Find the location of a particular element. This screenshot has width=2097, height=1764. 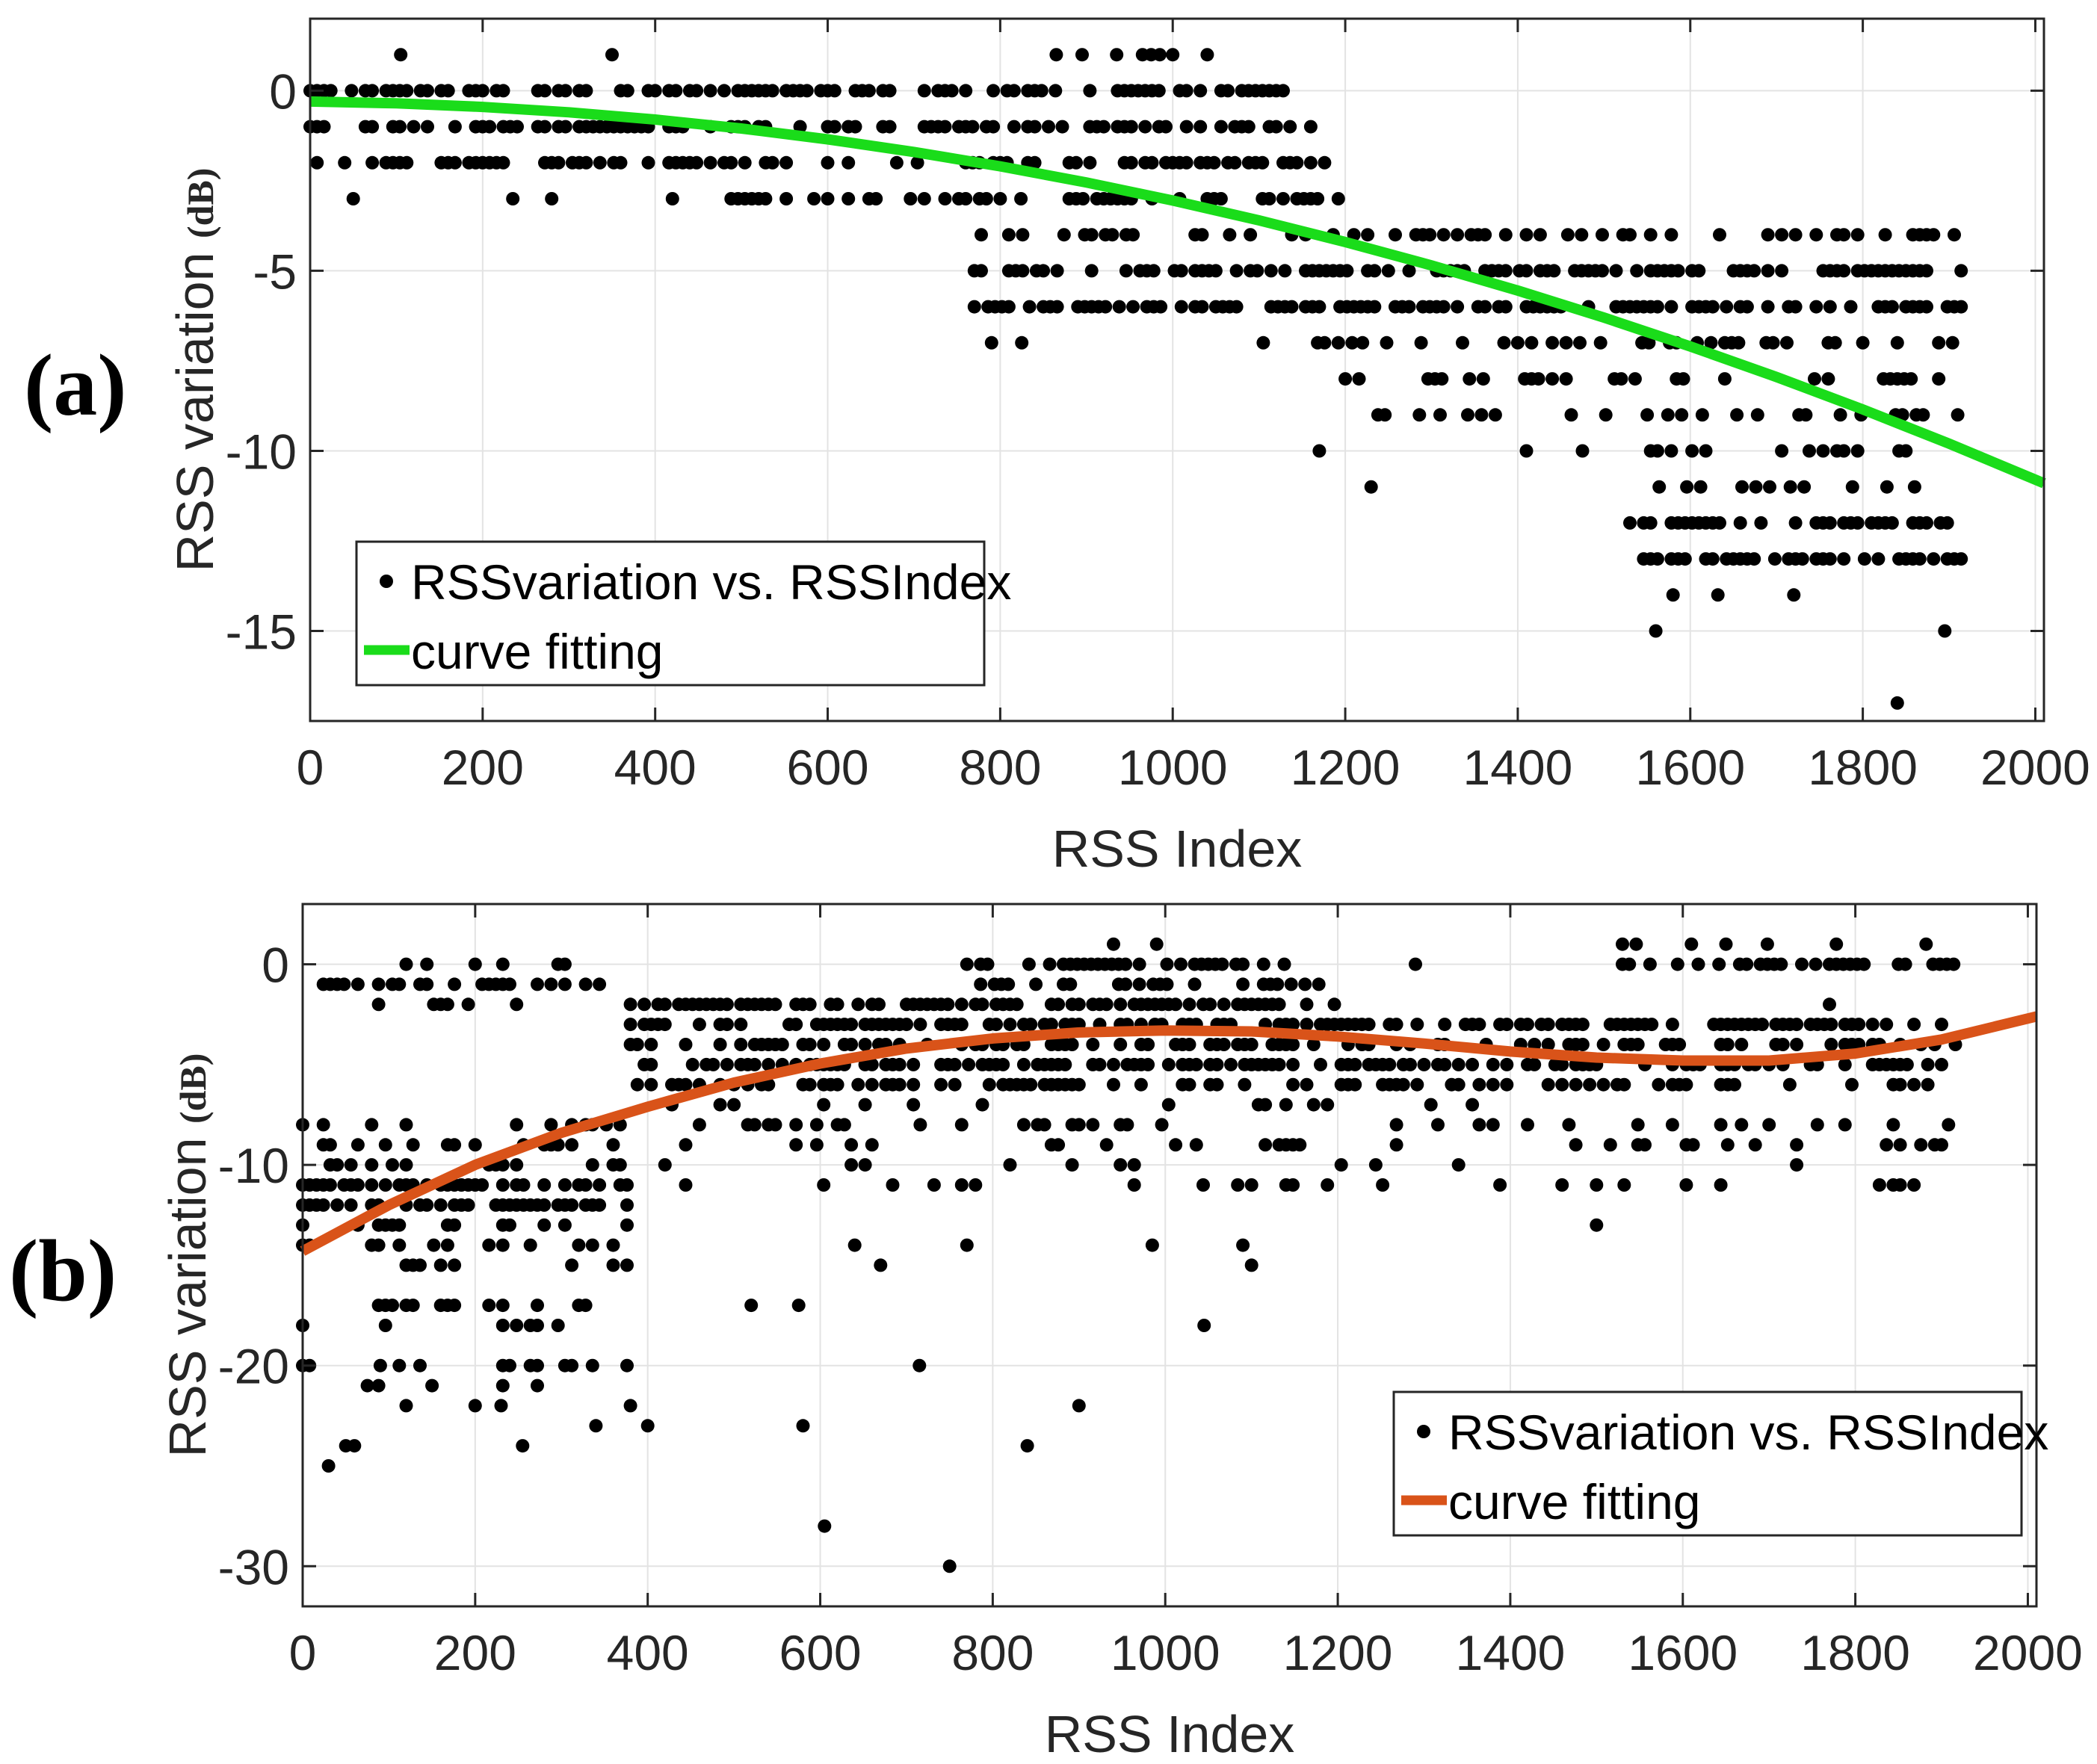

y-tick-label: -15 is located at coordinates (261, 631).